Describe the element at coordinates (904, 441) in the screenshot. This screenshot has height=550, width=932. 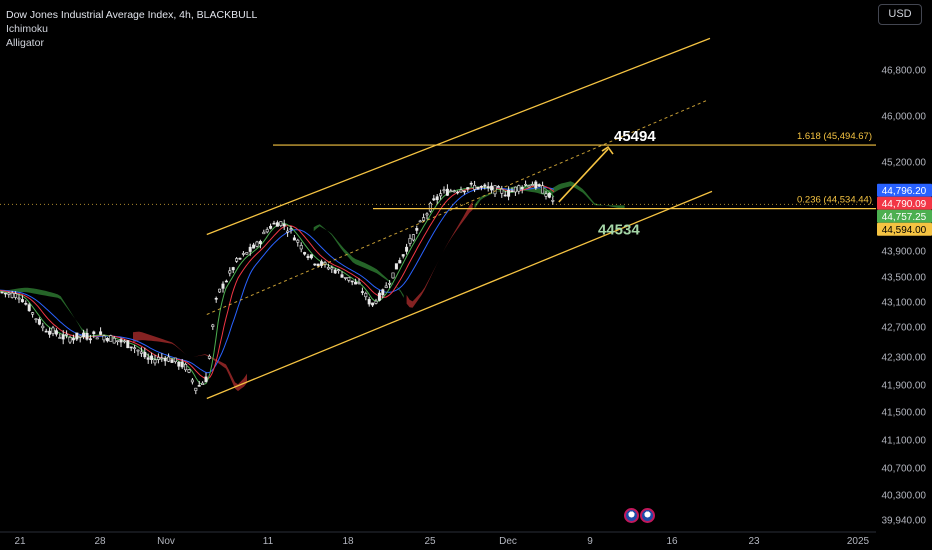
I see `price-tick-label: 41,100.00` at that location.